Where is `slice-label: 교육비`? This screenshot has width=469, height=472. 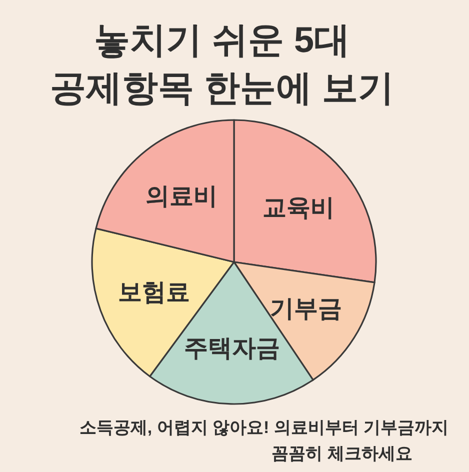
slice-label: 교육비 is located at coordinates (298, 208).